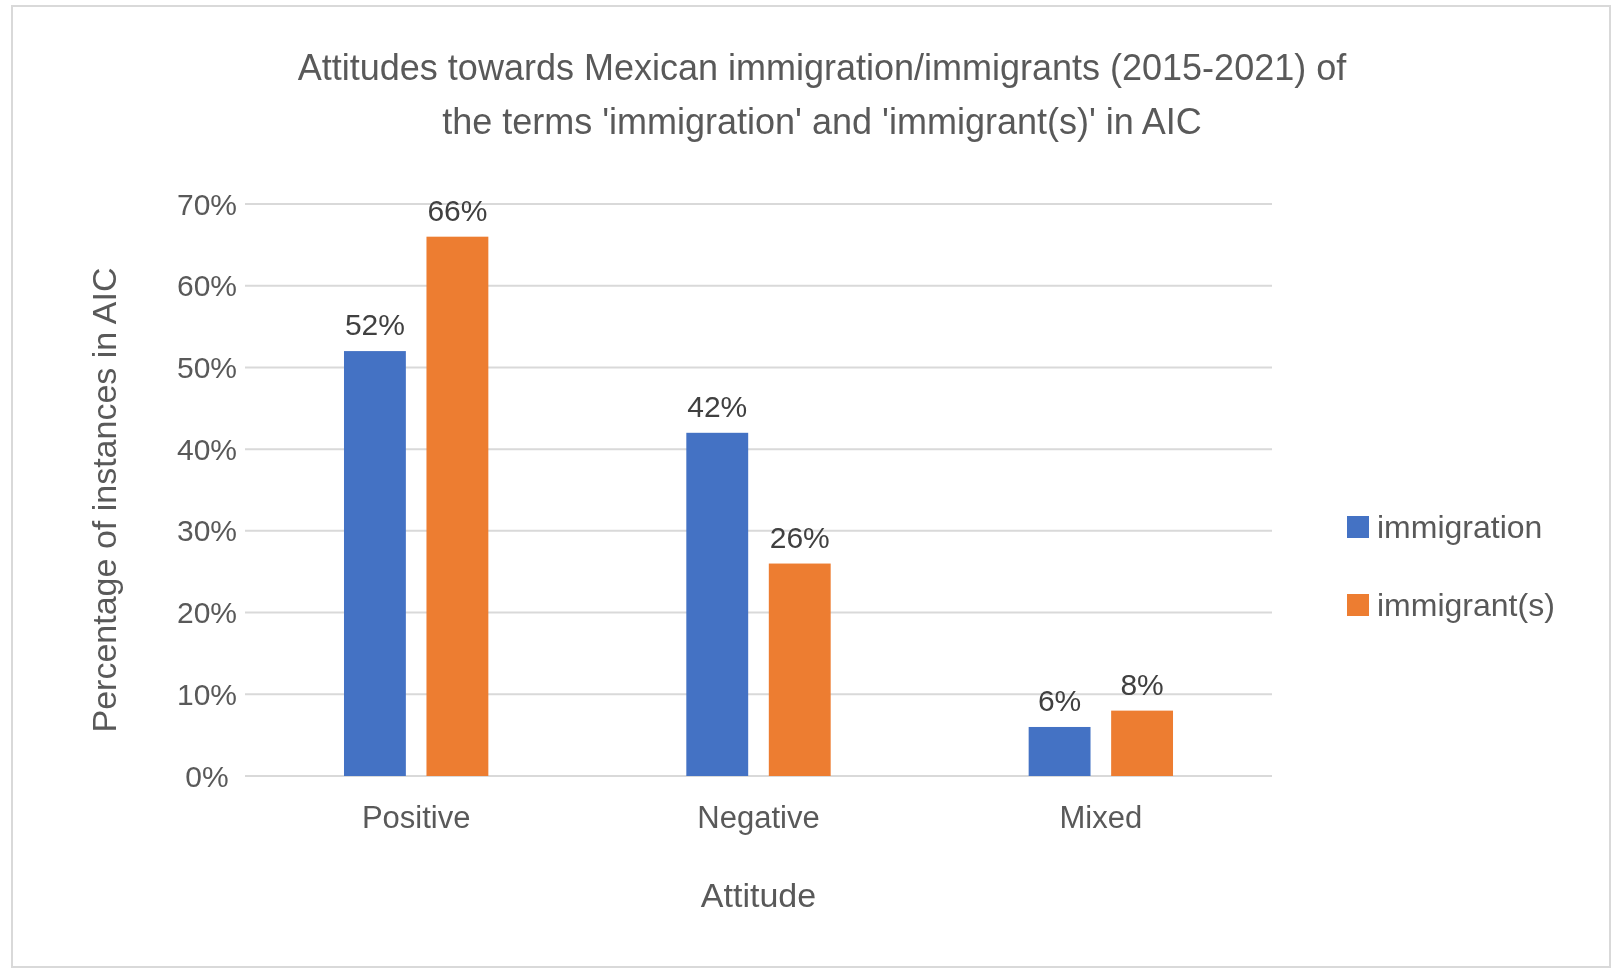  Describe the element at coordinates (207, 367) in the screenshot. I see `y-tick-label: 50%` at that location.